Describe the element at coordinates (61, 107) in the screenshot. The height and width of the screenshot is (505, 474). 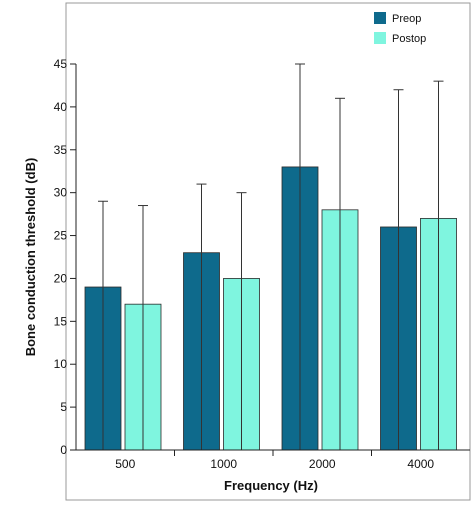
I see `y-tick-label: 40` at that location.